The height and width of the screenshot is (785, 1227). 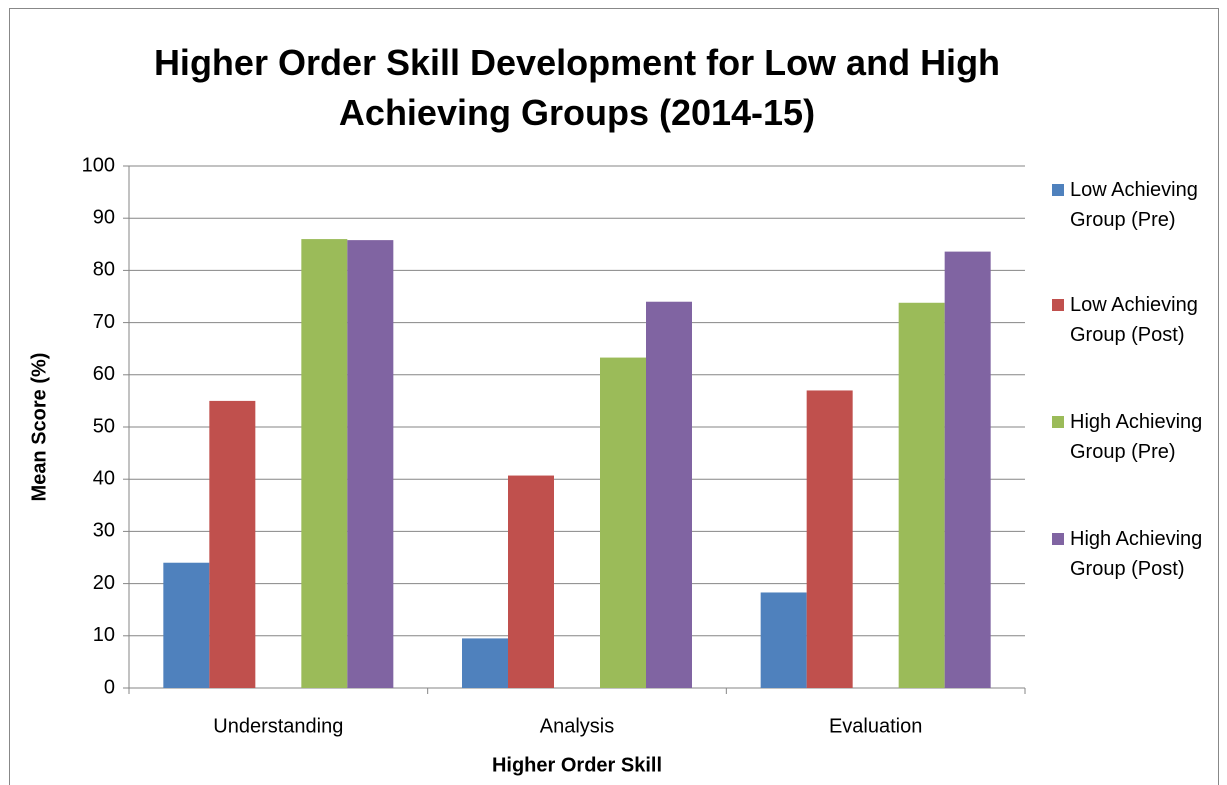 What do you see at coordinates (104, 635) in the screenshot?
I see `y-tick-label: 10` at bounding box center [104, 635].